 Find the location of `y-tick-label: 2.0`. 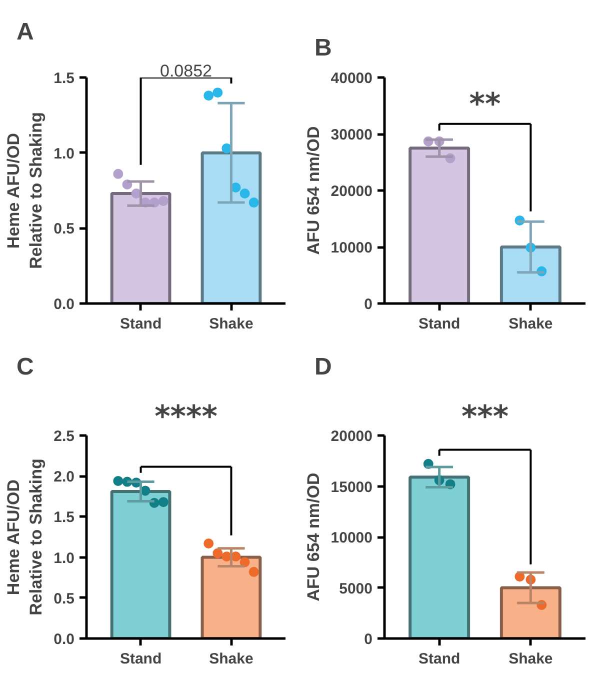

y-tick-label: 2.0 is located at coordinates (64, 477).